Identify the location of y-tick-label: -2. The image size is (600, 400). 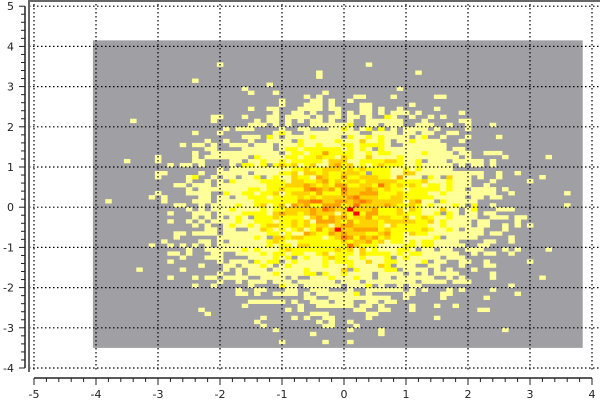
(8, 288).